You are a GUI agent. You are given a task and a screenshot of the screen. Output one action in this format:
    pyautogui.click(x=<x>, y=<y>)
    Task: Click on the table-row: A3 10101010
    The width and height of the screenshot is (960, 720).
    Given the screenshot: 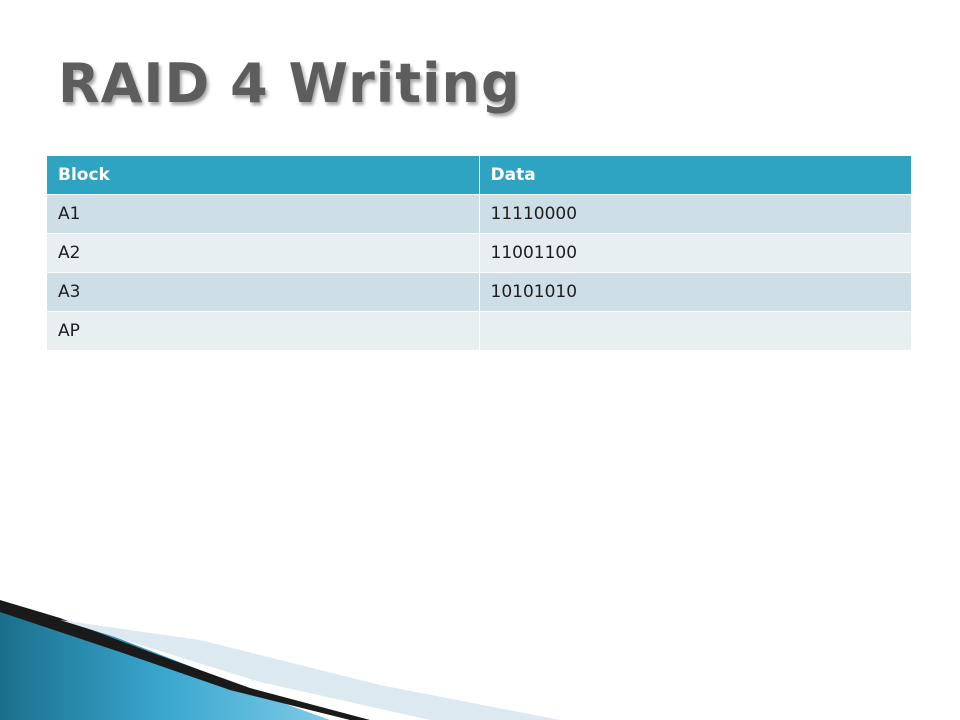 What is the action you would take?
    pyautogui.click(x=479, y=292)
    